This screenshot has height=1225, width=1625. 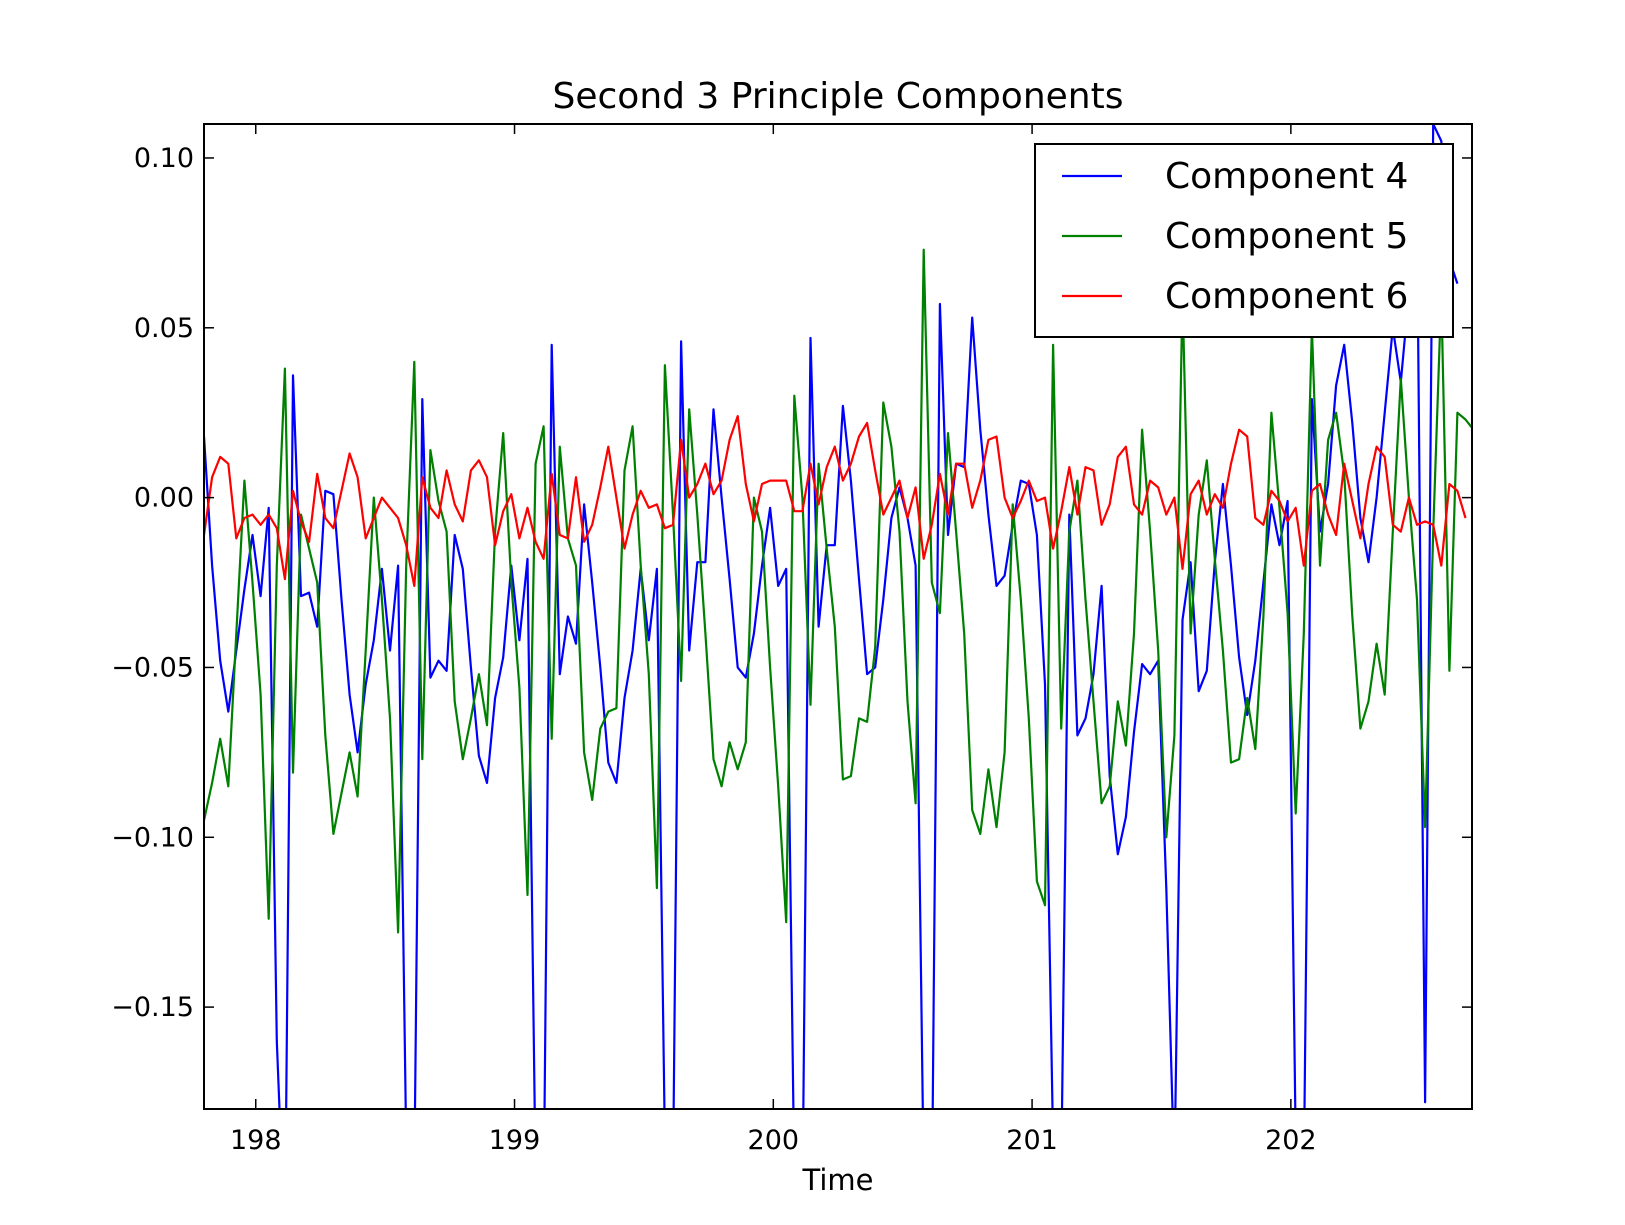 I want to click on chart-title: Second 3 Principle Components, so click(x=838, y=96).